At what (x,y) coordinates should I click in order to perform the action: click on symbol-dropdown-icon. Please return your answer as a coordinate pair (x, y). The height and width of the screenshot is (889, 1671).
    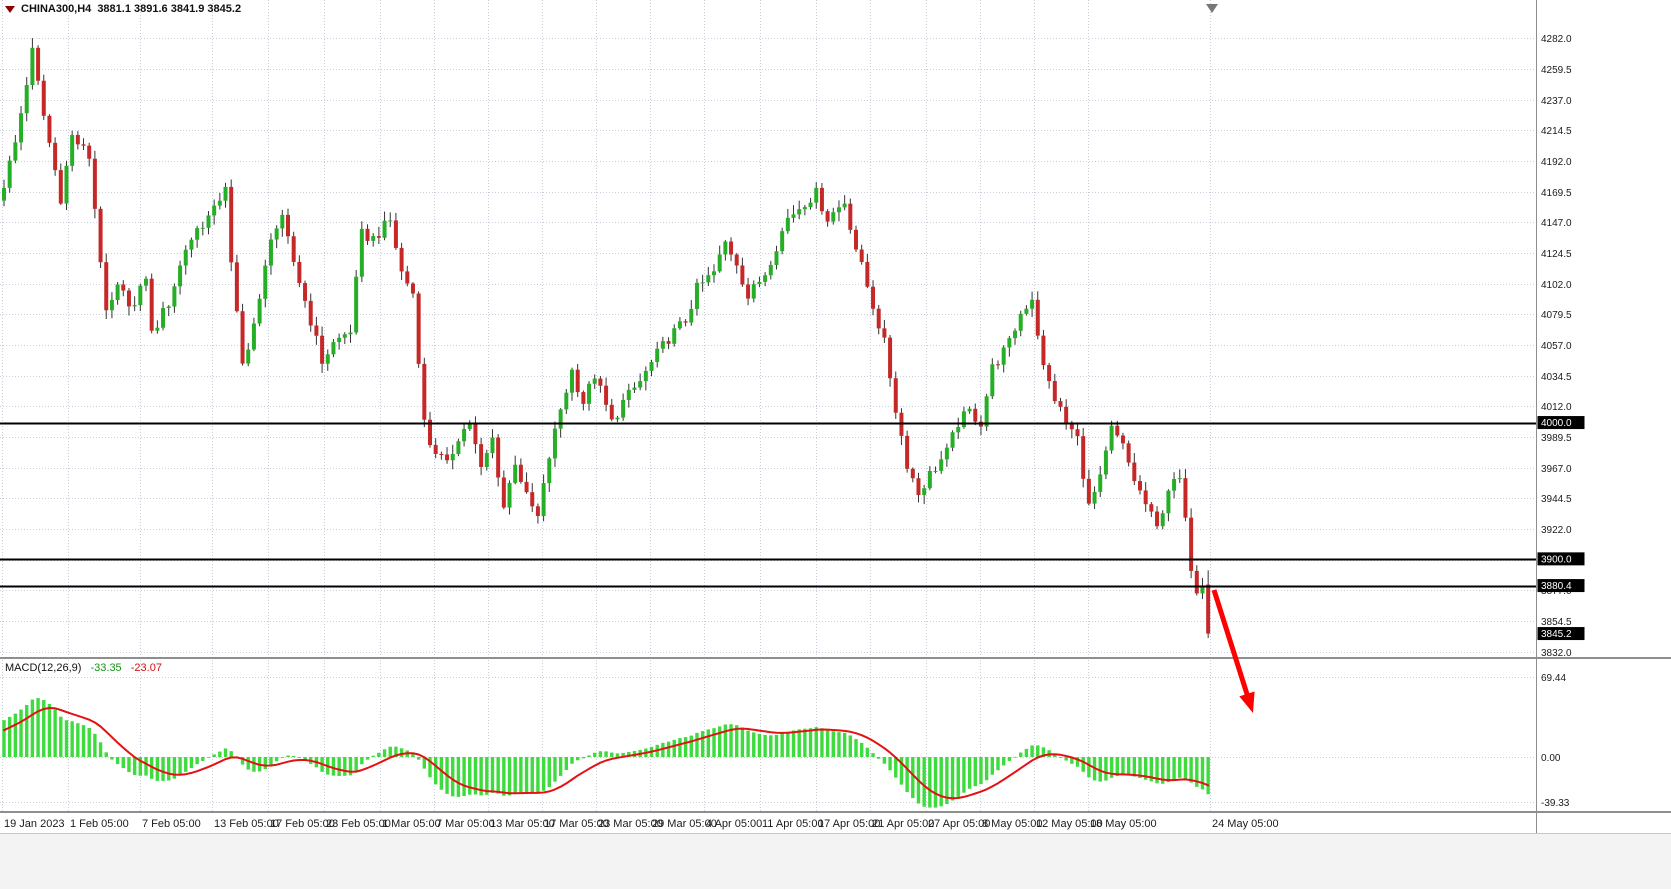
    Looking at the image, I should click on (10, 9).